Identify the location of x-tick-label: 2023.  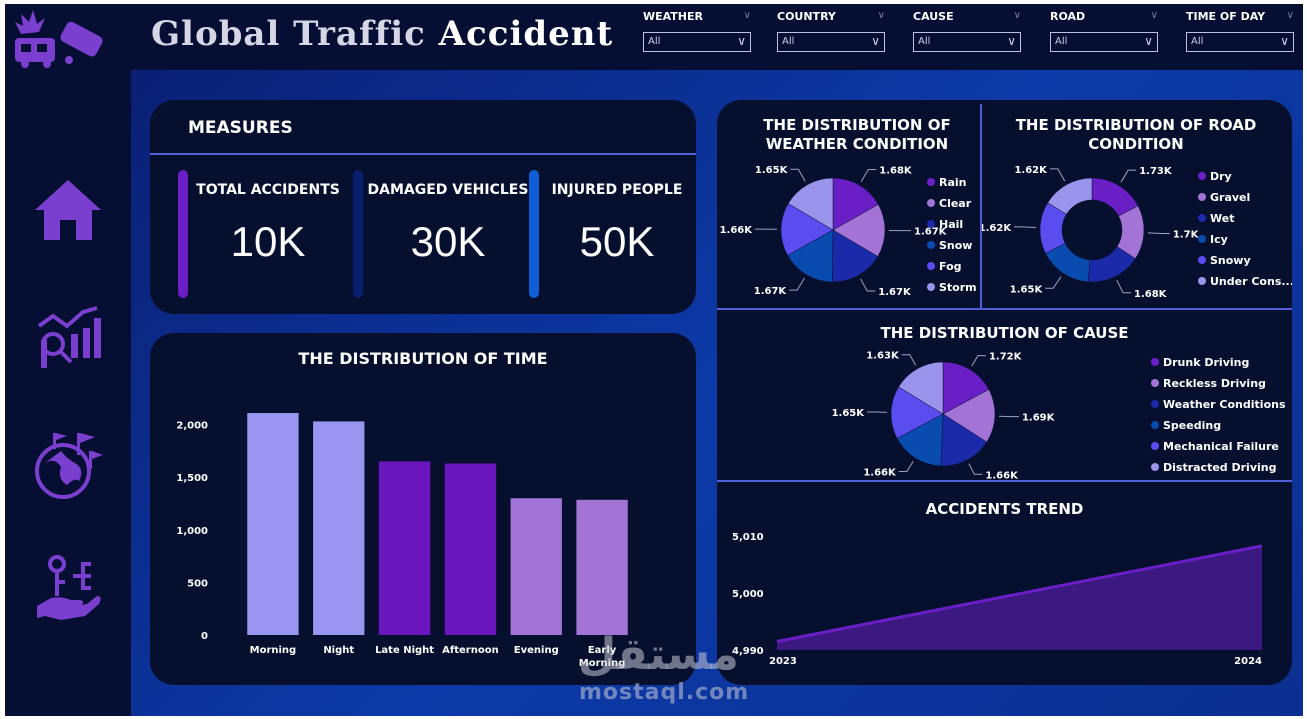
(783, 661).